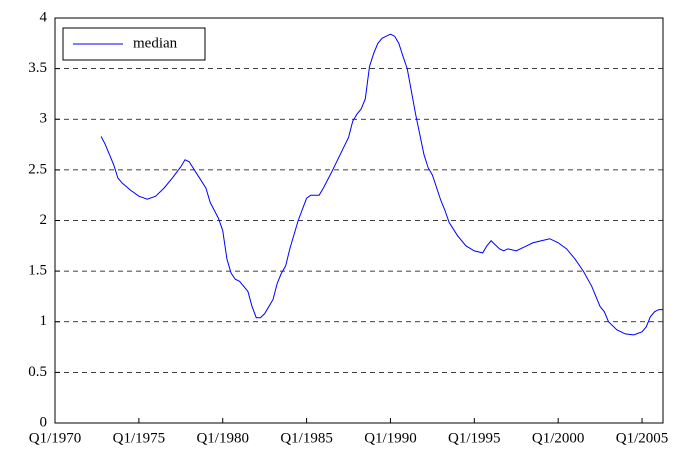  Describe the element at coordinates (37, 169) in the screenshot. I see `y-tick-label: 2.5` at that location.